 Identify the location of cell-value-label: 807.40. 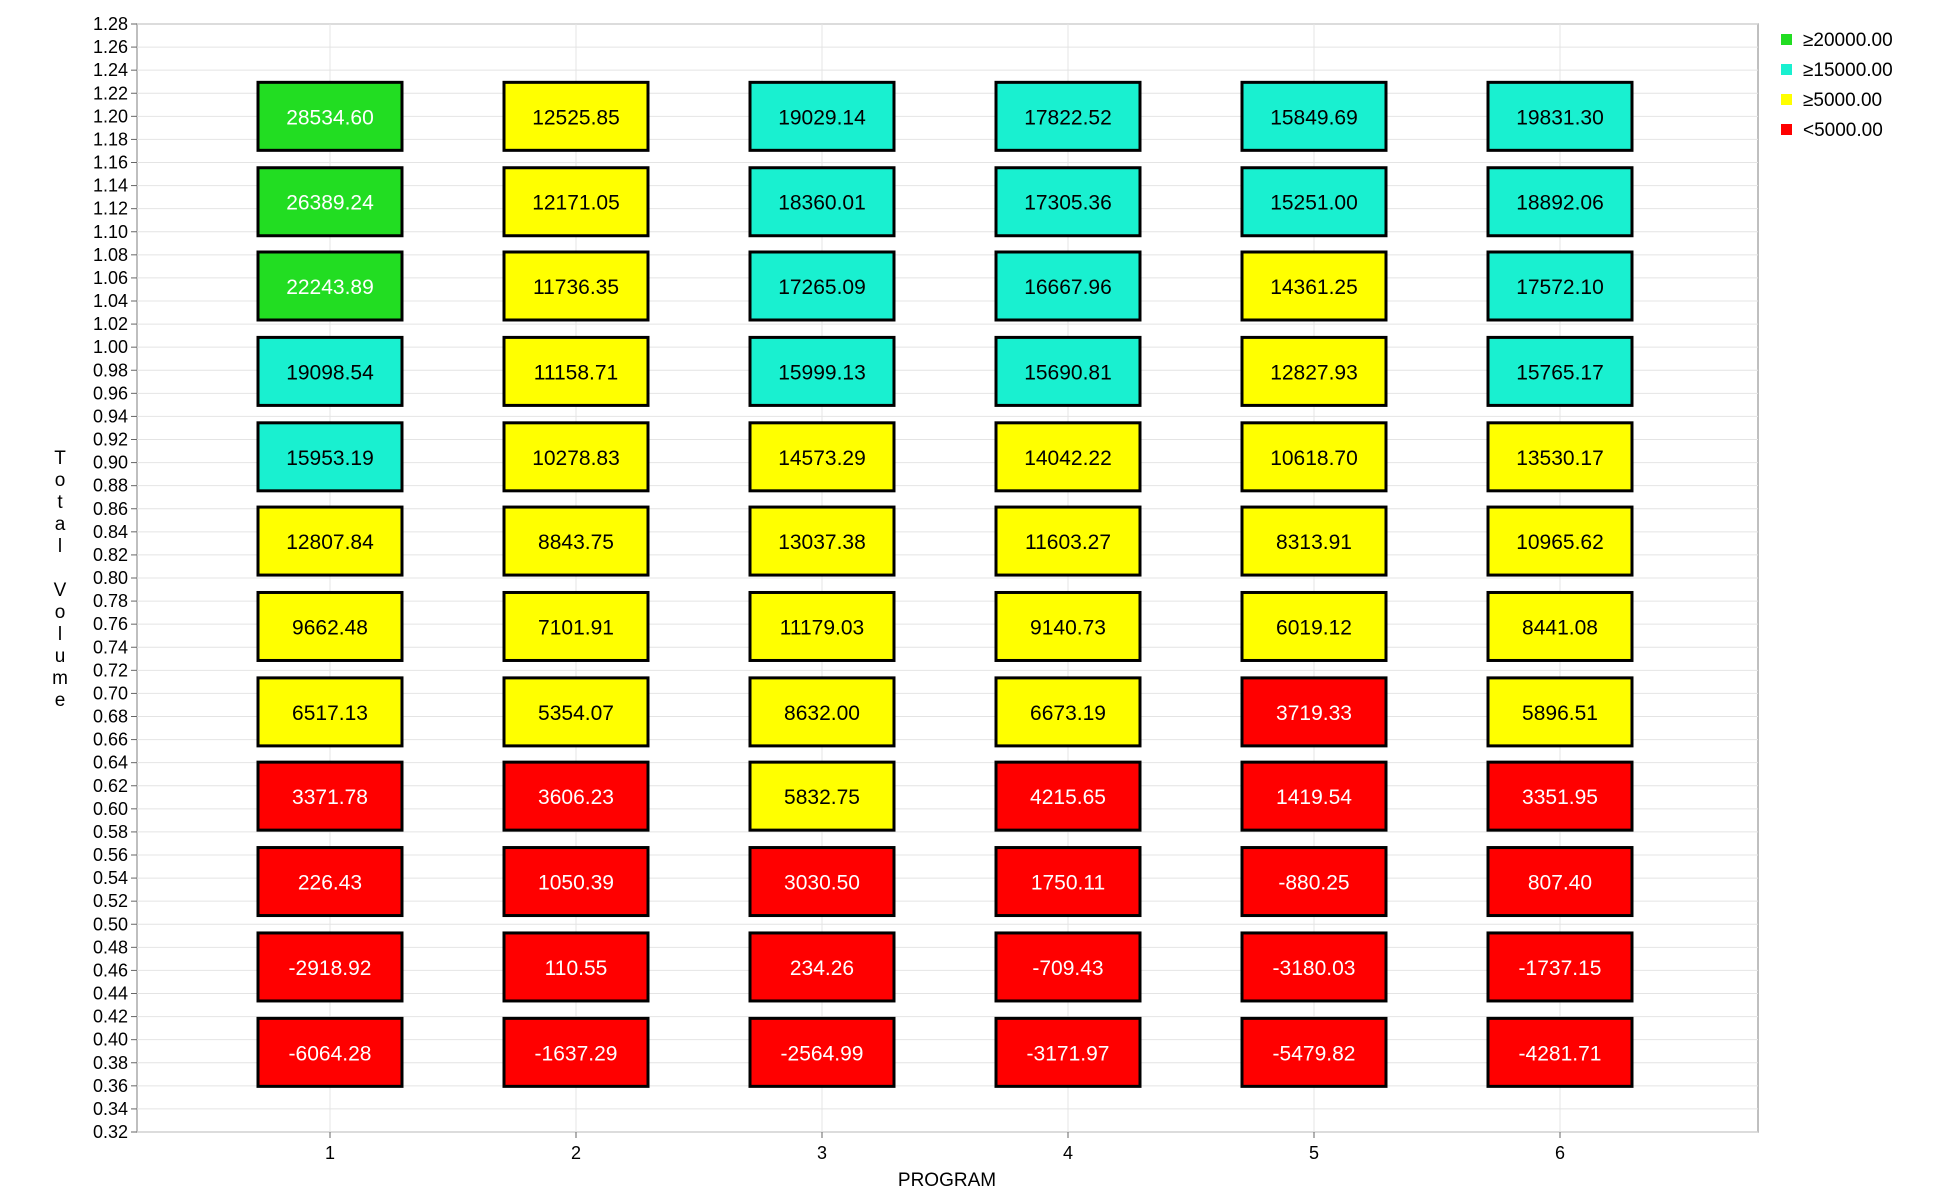
(1560, 883).